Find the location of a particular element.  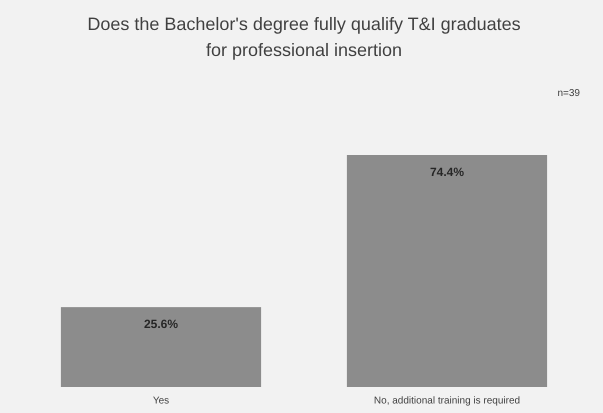

data-label: 25.6% is located at coordinates (161, 324).